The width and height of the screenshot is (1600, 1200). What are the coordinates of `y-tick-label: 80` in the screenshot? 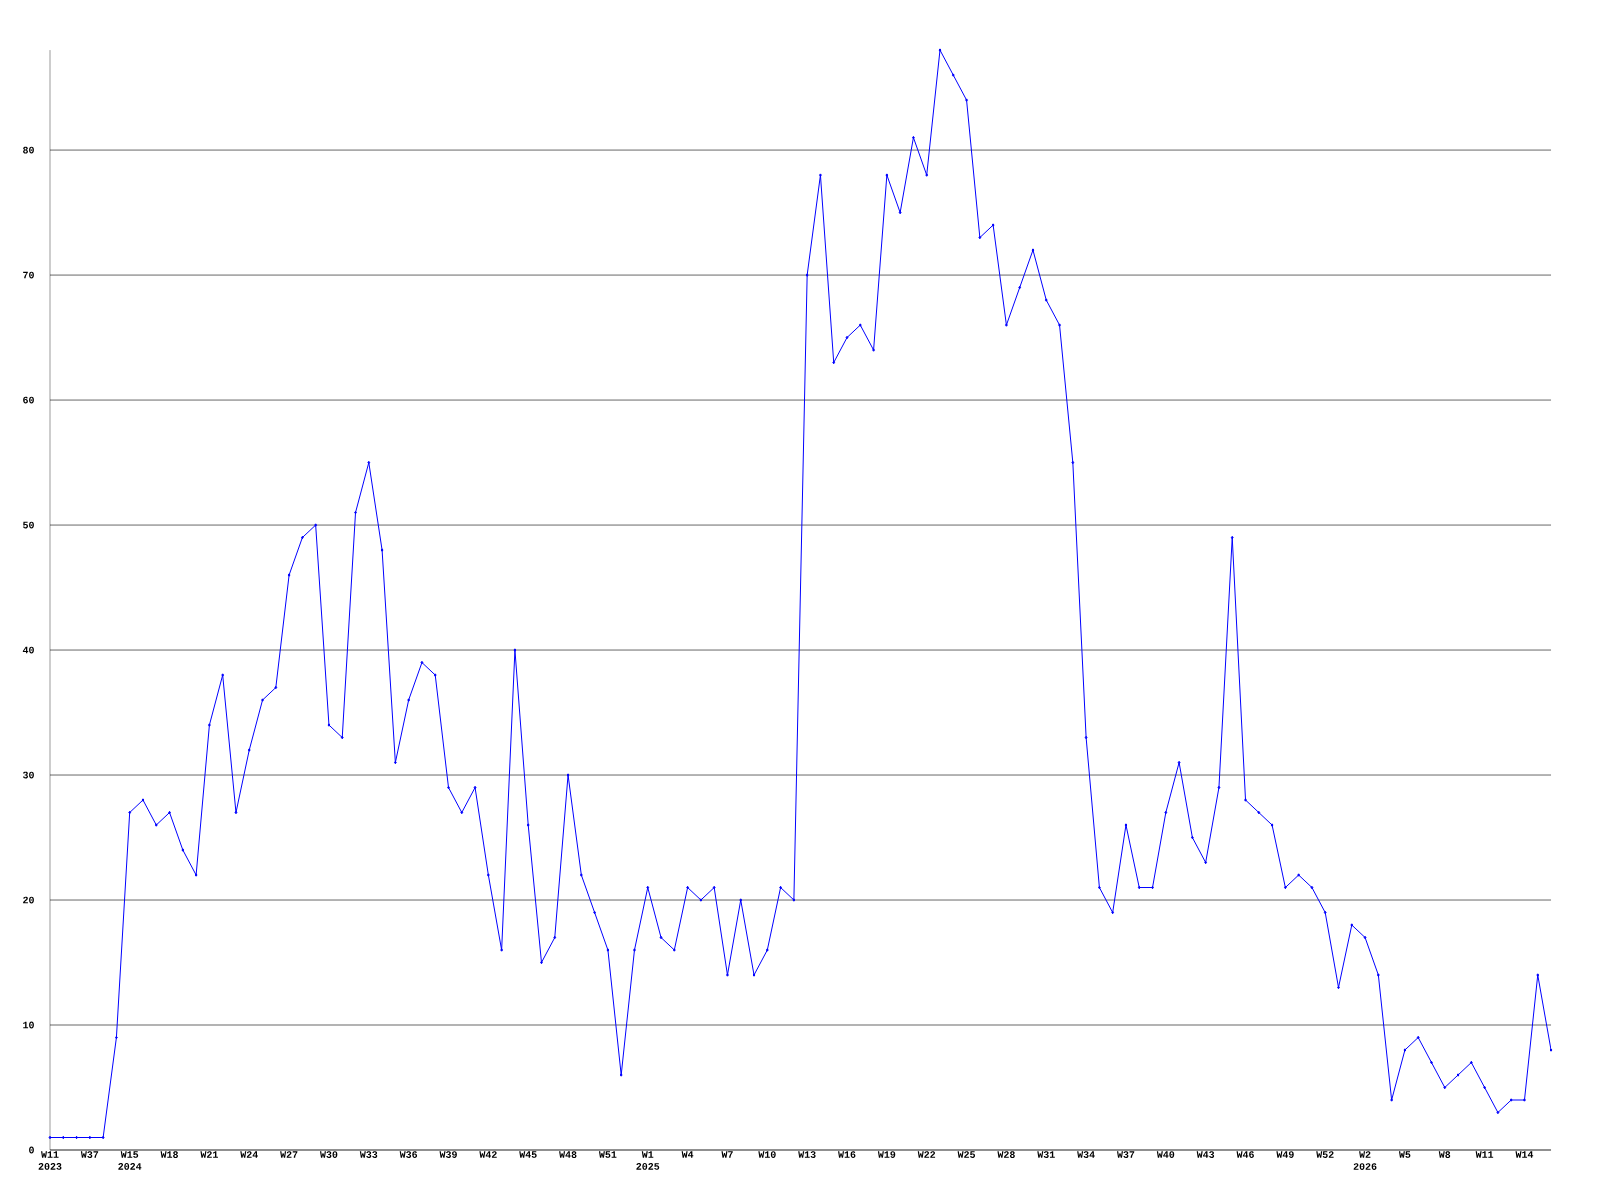 It's located at (28, 150).